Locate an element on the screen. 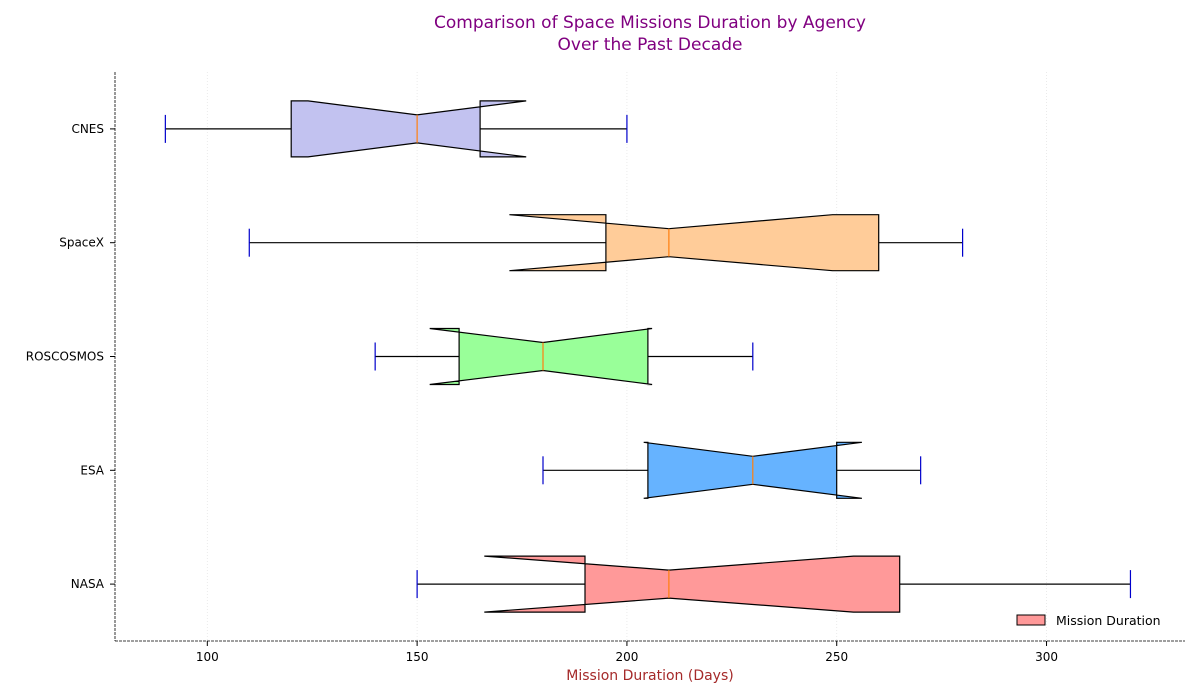 This screenshot has height=700, width=1200. legend: Mission Duration is located at coordinates (1088, 620).